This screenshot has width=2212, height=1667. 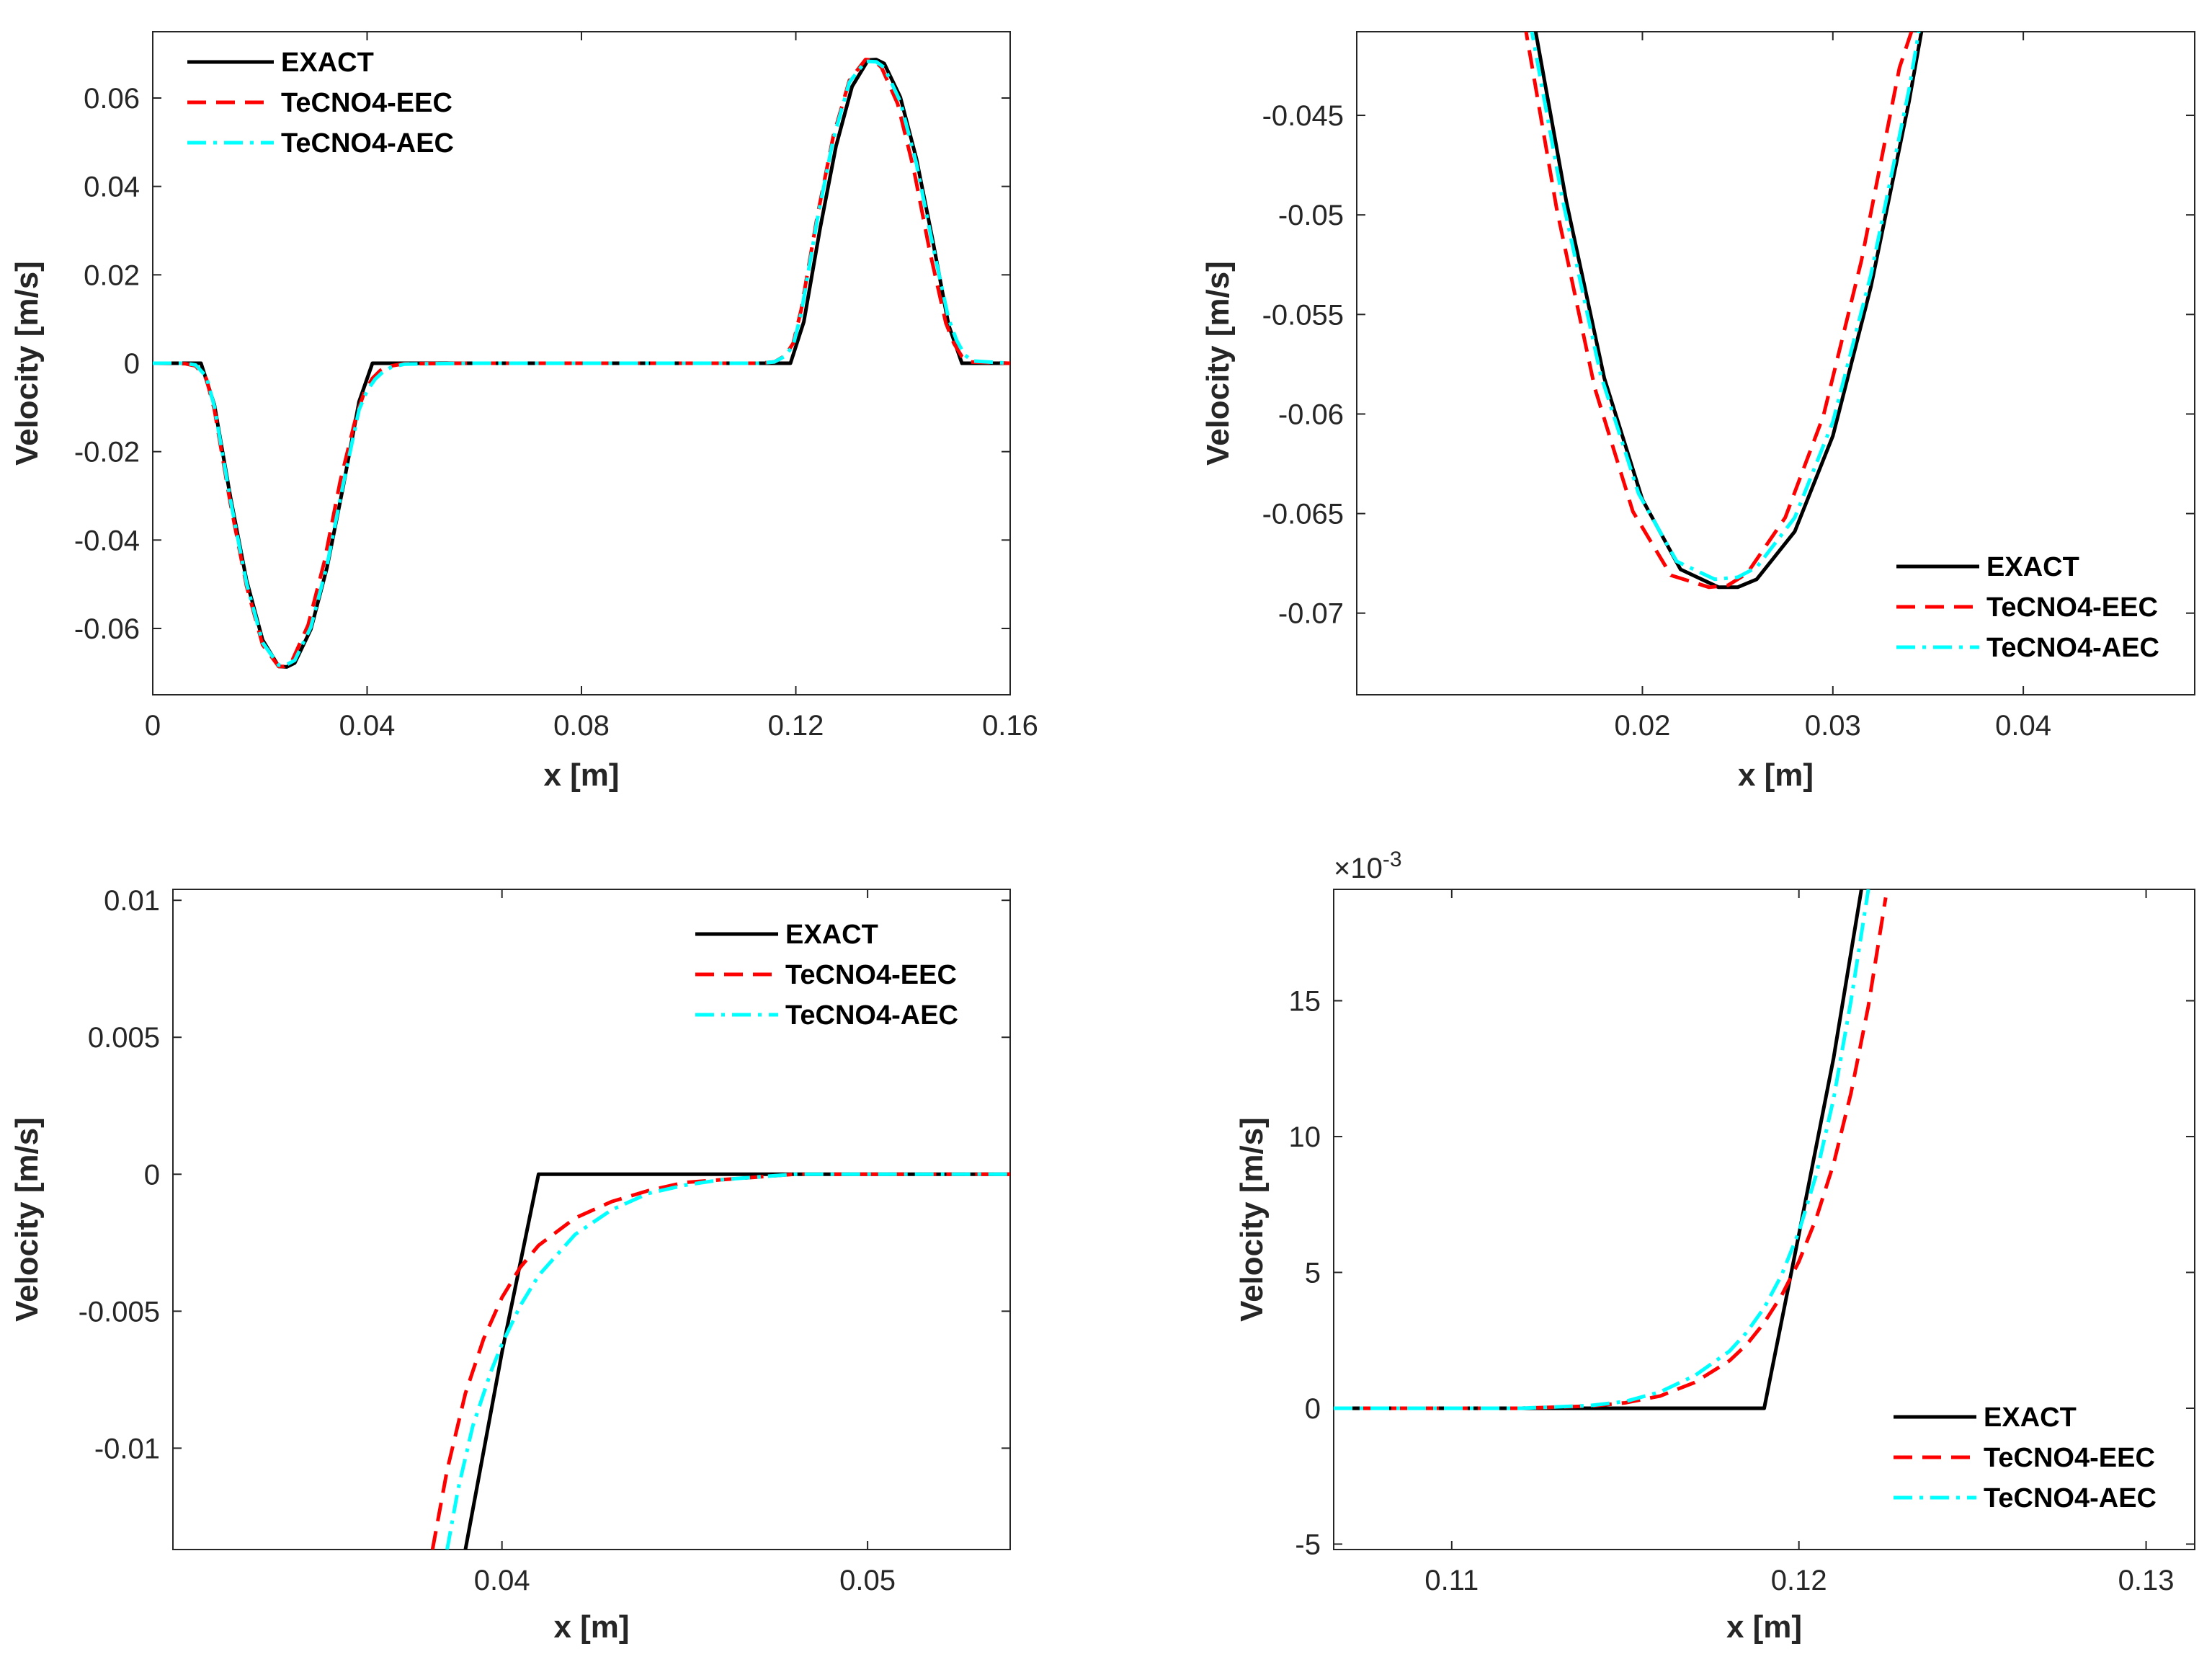 What do you see at coordinates (132, 901) in the screenshot?
I see `y-tick-label: 0.01` at bounding box center [132, 901].